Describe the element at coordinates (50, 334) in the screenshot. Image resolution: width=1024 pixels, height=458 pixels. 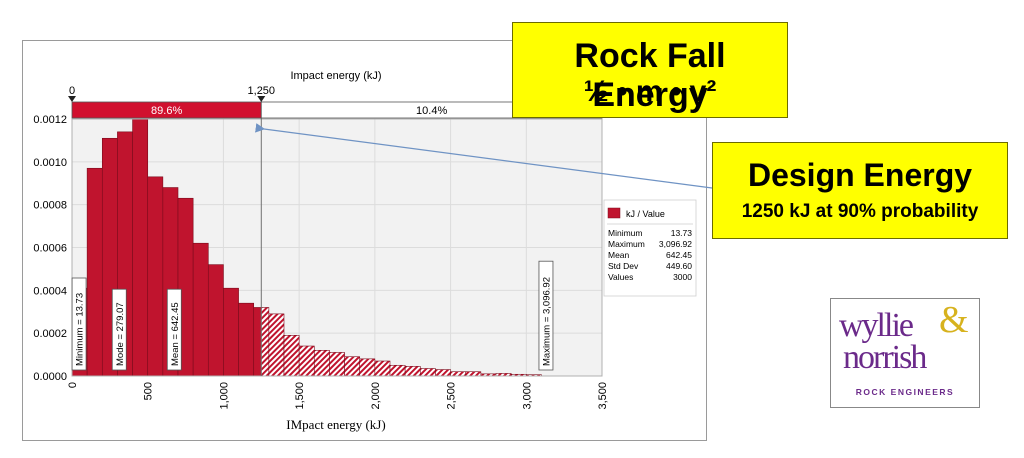
I see `y-tick-label: 0.0002` at that location.